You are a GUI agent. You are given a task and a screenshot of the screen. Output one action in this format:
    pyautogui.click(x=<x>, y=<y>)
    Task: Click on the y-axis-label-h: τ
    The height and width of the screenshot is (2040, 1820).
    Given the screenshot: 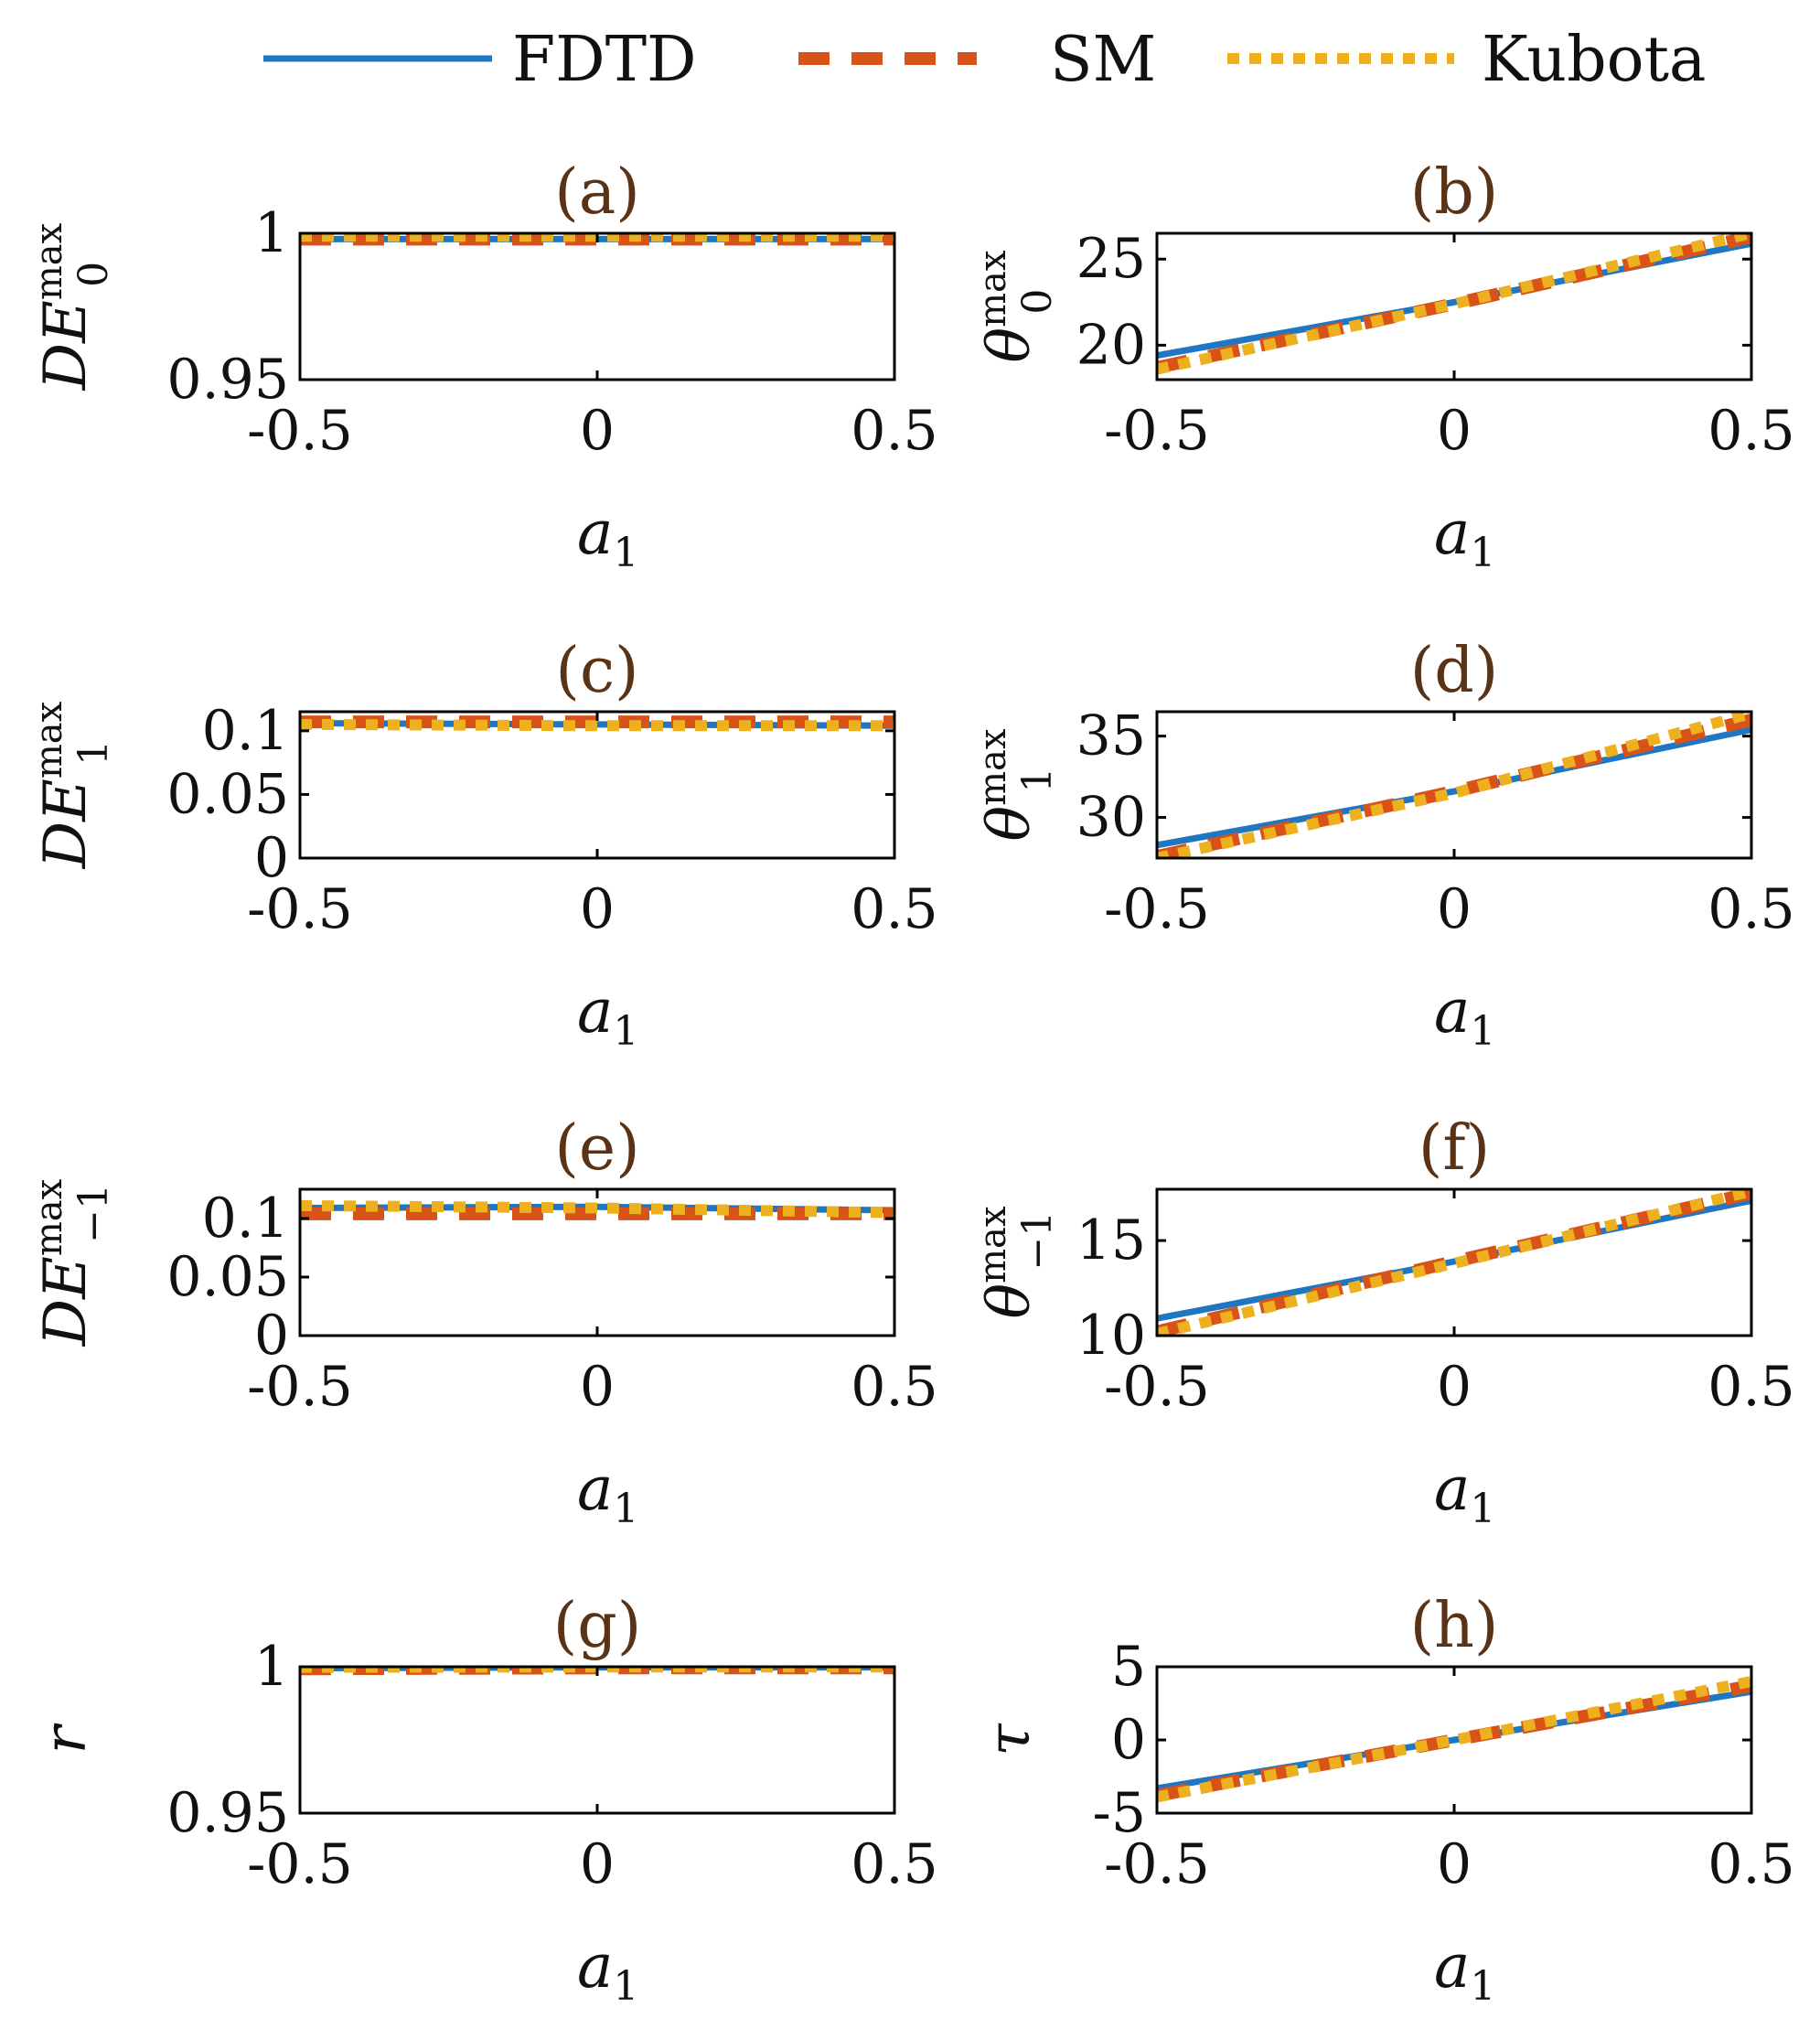 What is the action you would take?
    pyautogui.click(x=1010, y=1739)
    